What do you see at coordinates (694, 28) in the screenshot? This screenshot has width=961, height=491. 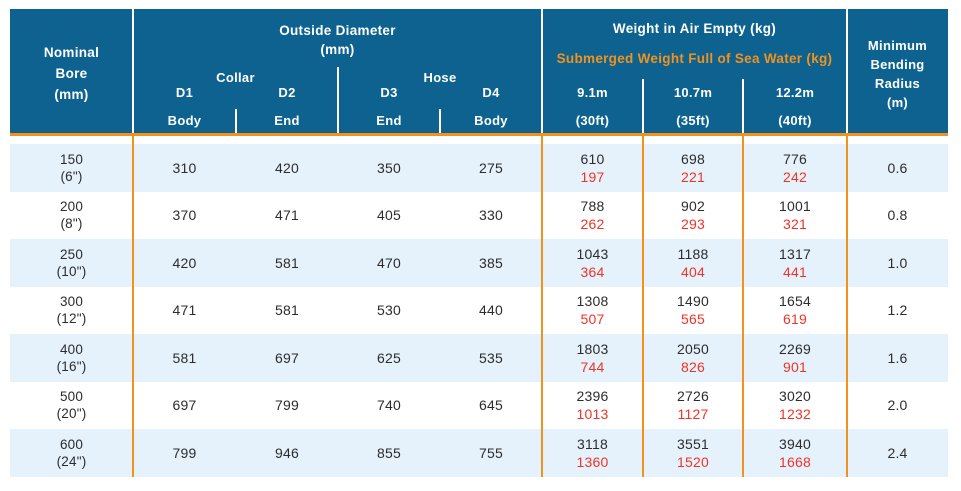 I see `header-weight-in-air: Weight in Air Empty (kg)` at bounding box center [694, 28].